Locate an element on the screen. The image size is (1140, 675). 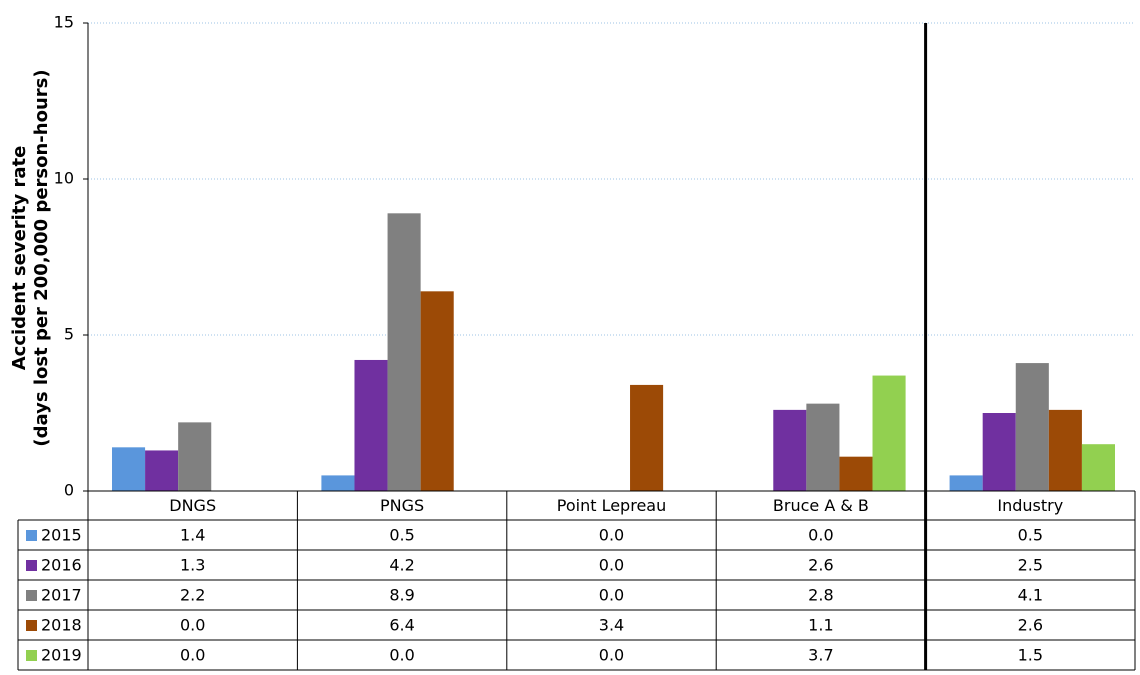
table-cell: 1.1 is located at coordinates (820, 625).